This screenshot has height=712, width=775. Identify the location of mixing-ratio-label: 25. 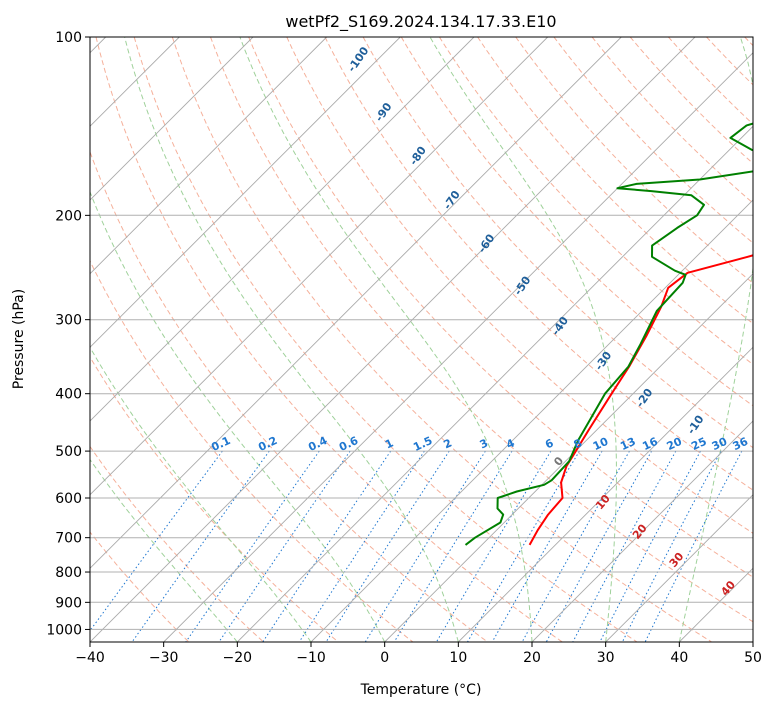
(698, 444).